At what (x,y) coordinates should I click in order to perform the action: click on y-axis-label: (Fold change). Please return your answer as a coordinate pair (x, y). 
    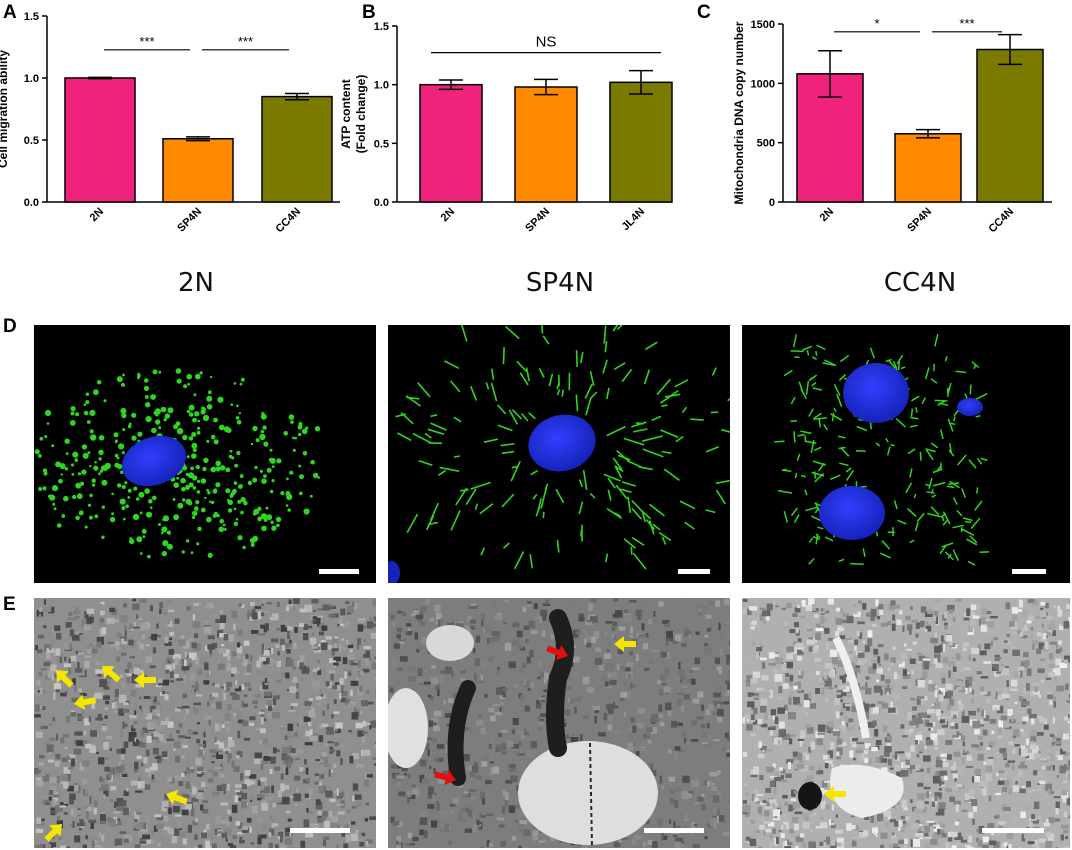
    Looking at the image, I should click on (361, 114).